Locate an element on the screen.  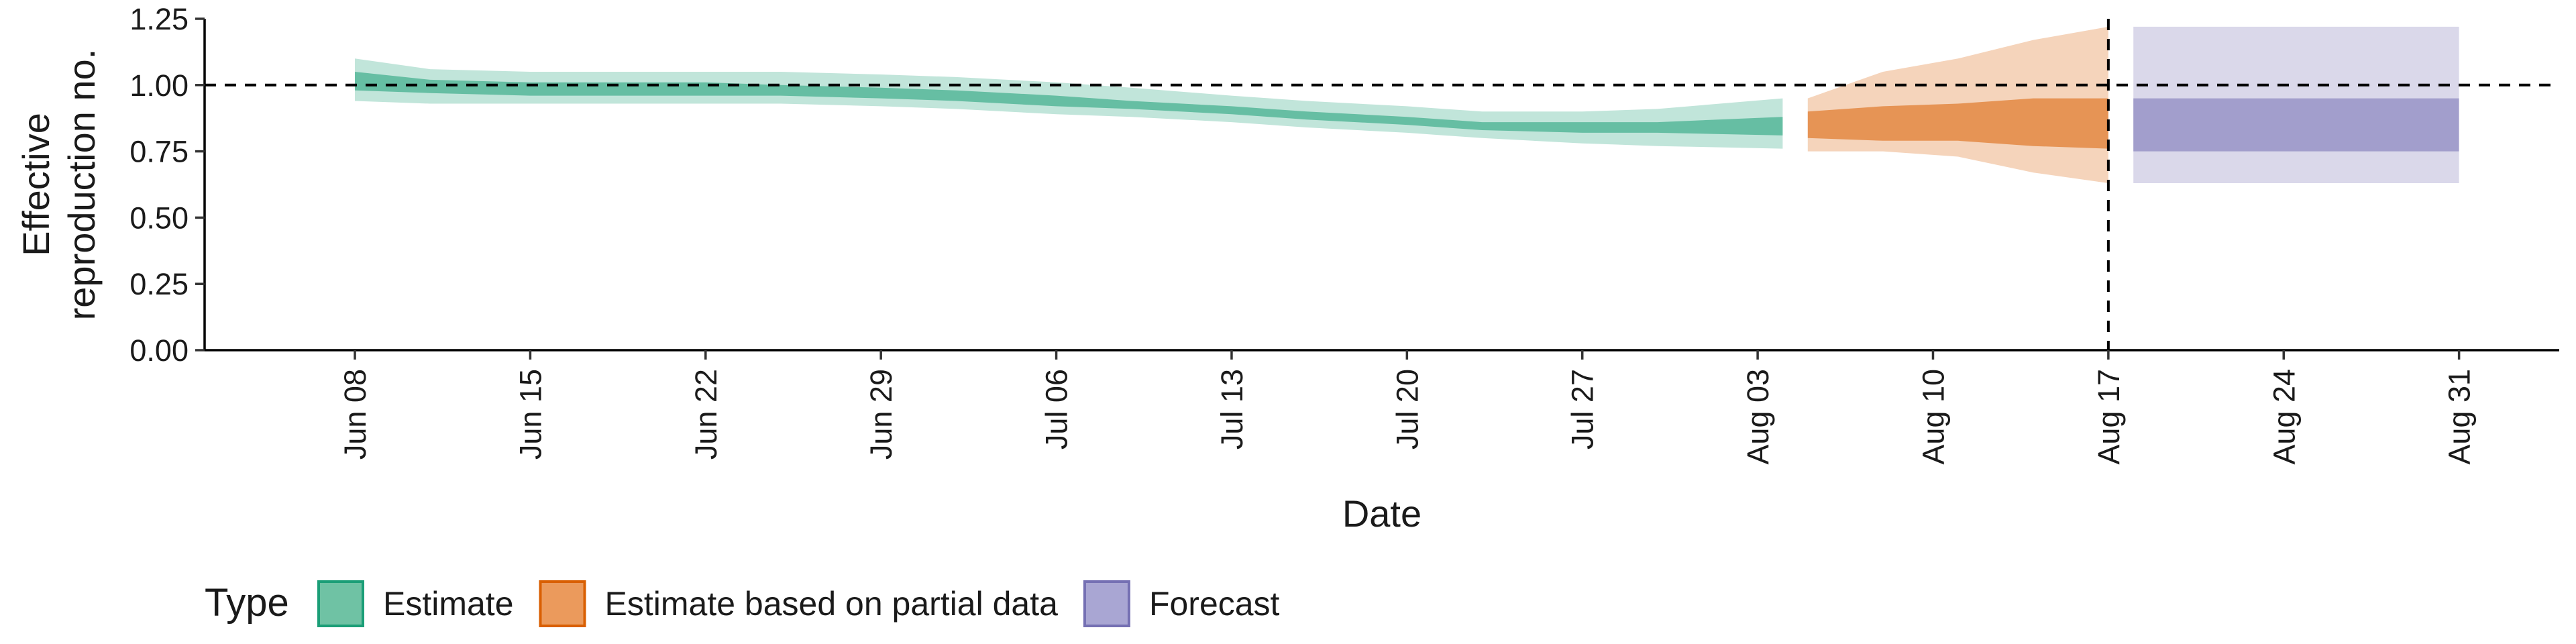
y-tick-label: 0.25 is located at coordinates (159, 284).